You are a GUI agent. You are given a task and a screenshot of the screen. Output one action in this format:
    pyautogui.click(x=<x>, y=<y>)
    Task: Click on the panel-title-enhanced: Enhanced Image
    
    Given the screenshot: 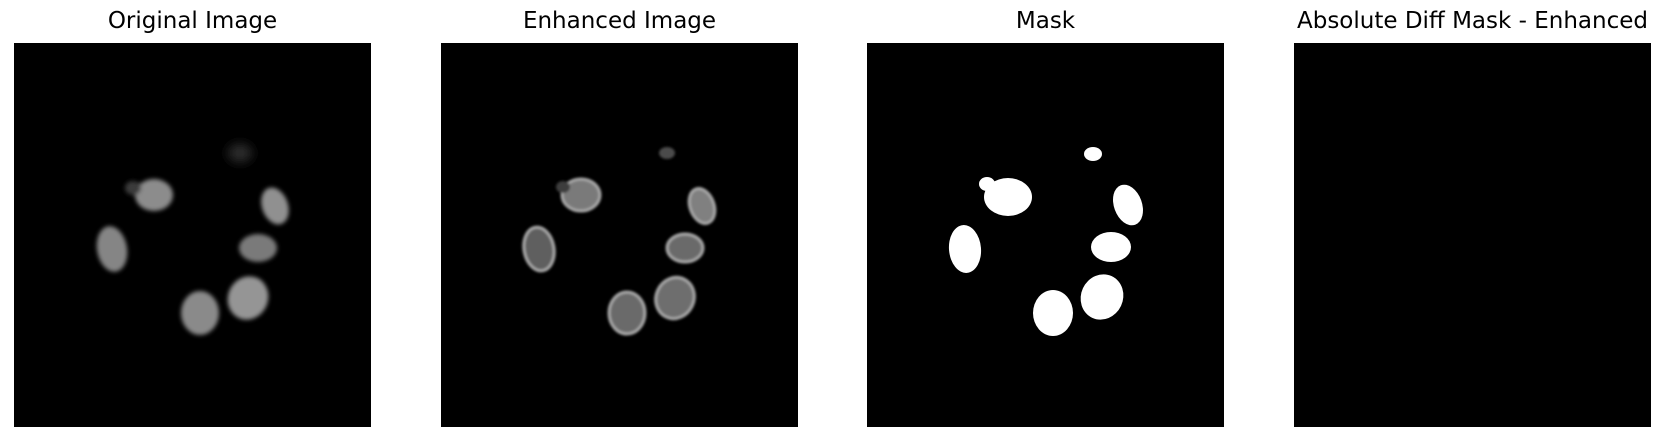 What is the action you would take?
    pyautogui.click(x=619, y=21)
    